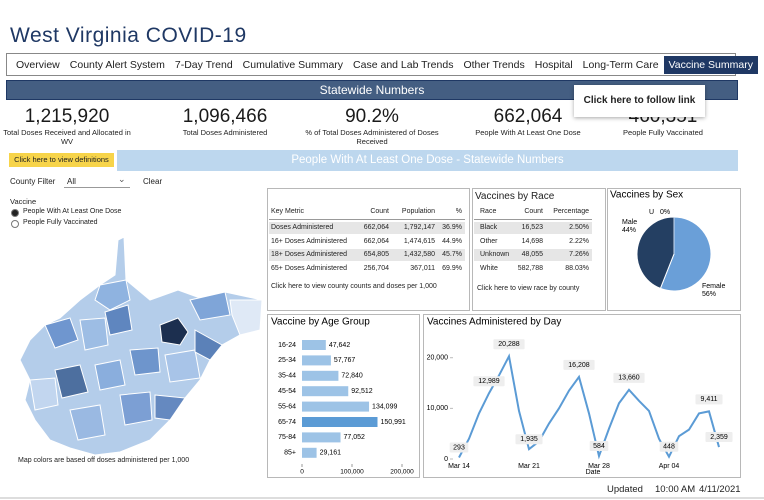  I want to click on y-tick-label: 16-24, so click(287, 345).